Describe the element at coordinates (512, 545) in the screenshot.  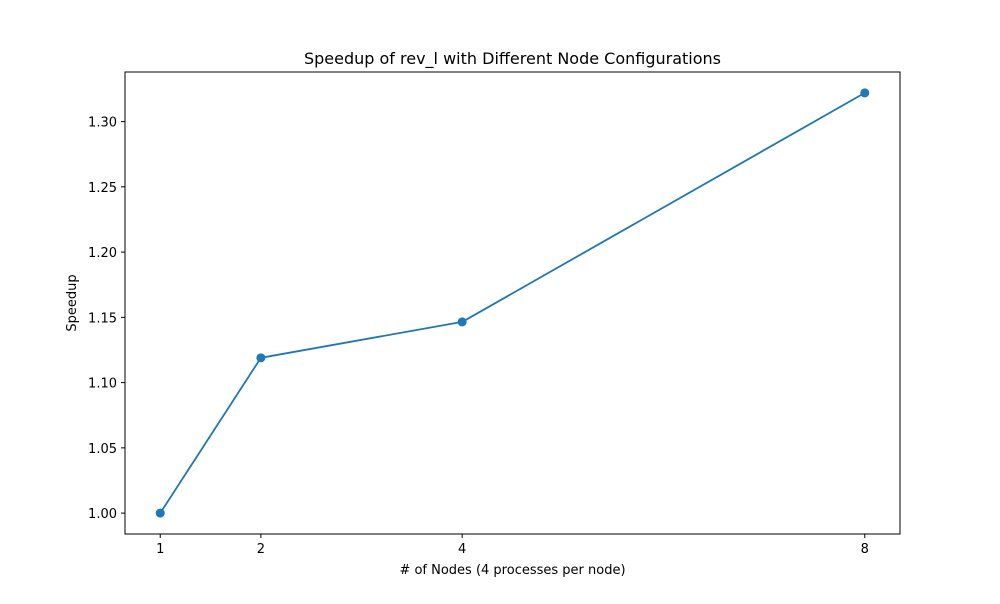
I see `x-axis-ticks: 1 2 4 8` at that location.